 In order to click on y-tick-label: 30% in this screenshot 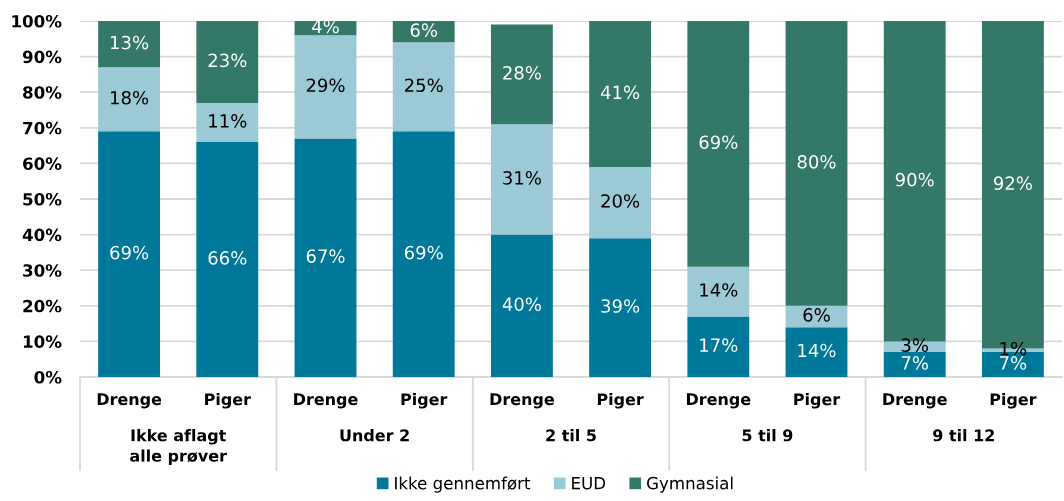, I will do `click(42, 270)`.